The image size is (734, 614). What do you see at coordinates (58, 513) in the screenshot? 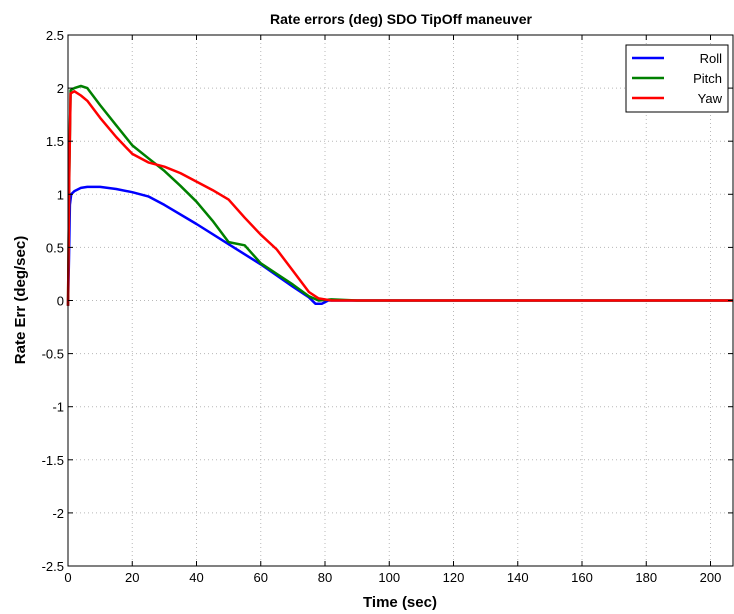
I see `y-tick-label: -2` at bounding box center [58, 513].